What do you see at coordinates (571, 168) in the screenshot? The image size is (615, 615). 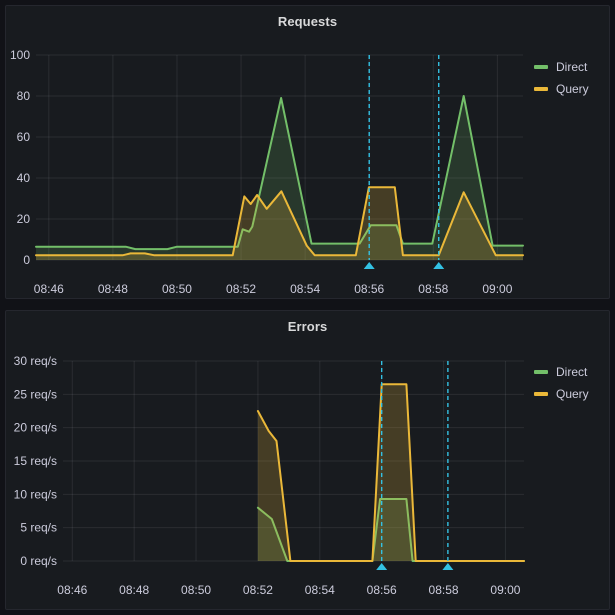 I see `requests-legend: Direct Query` at bounding box center [571, 168].